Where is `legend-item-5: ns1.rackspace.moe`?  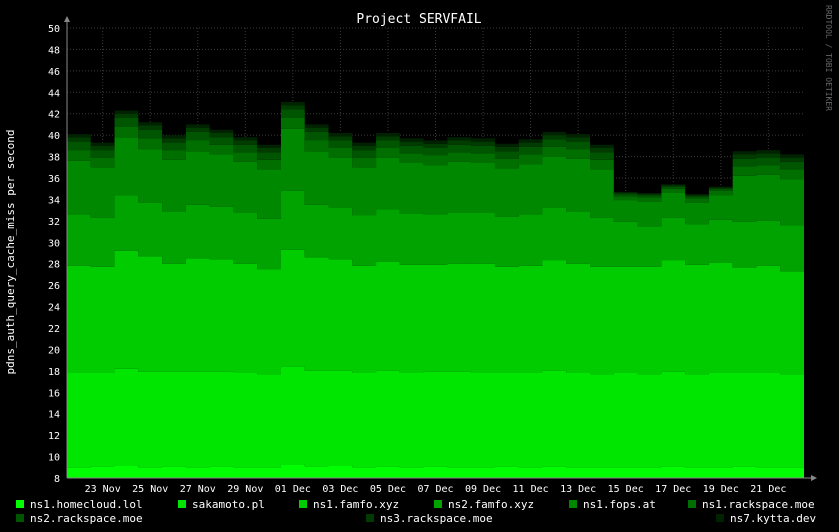
legend-item-5: ns1.rackspace.moe is located at coordinates (751, 504).